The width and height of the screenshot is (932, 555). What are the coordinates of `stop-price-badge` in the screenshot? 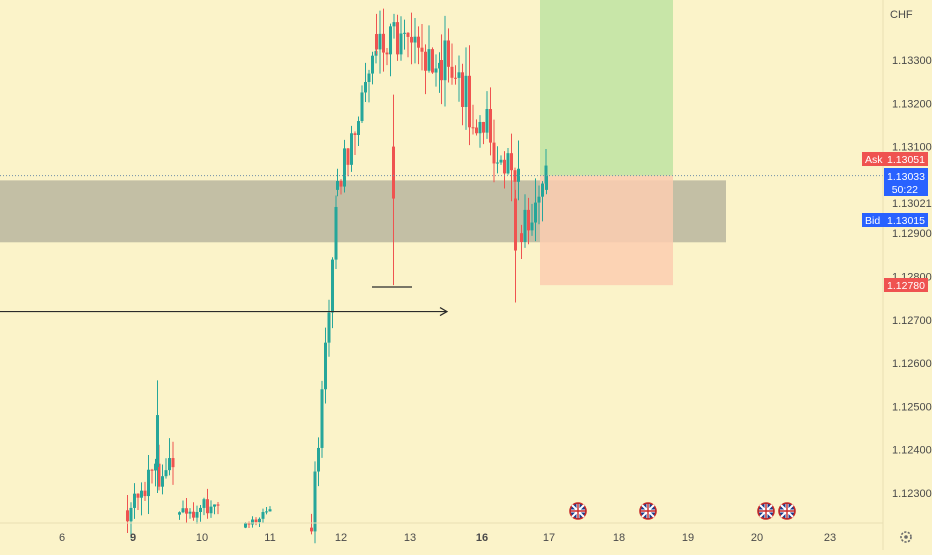 It's located at (906, 285).